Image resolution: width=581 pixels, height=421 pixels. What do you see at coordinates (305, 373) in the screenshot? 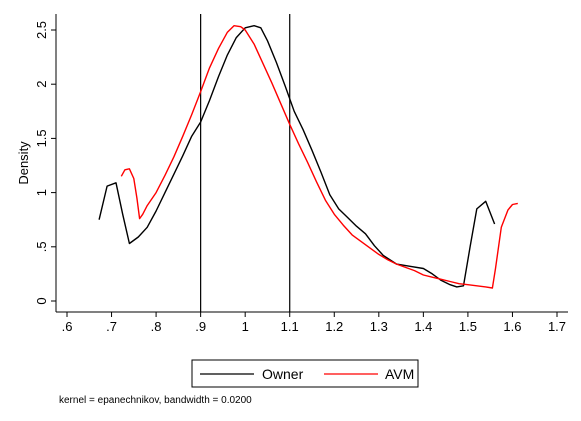
I see `legend: Owner AVM` at bounding box center [305, 373].